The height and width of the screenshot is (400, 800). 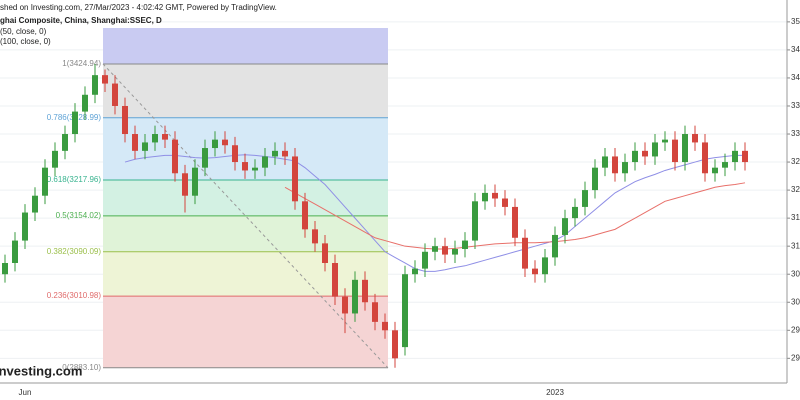 What do you see at coordinates (81, 63) in the screenshot?
I see `fib-label: 1(3424.94)` at bounding box center [81, 63].